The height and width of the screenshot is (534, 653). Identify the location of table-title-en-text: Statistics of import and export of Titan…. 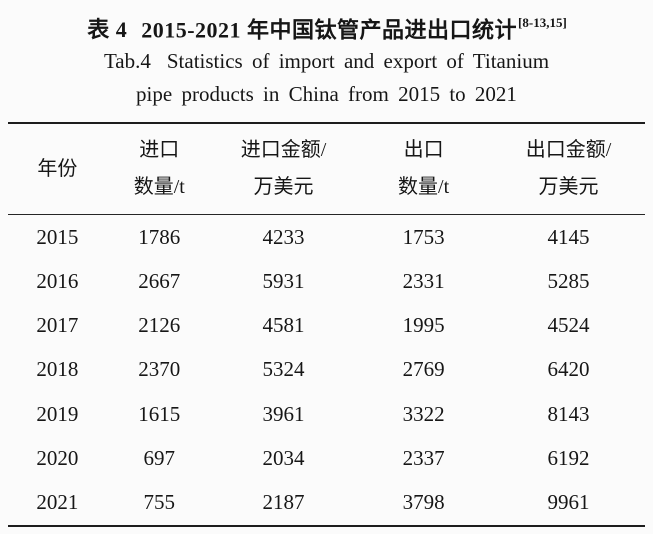
(358, 61).